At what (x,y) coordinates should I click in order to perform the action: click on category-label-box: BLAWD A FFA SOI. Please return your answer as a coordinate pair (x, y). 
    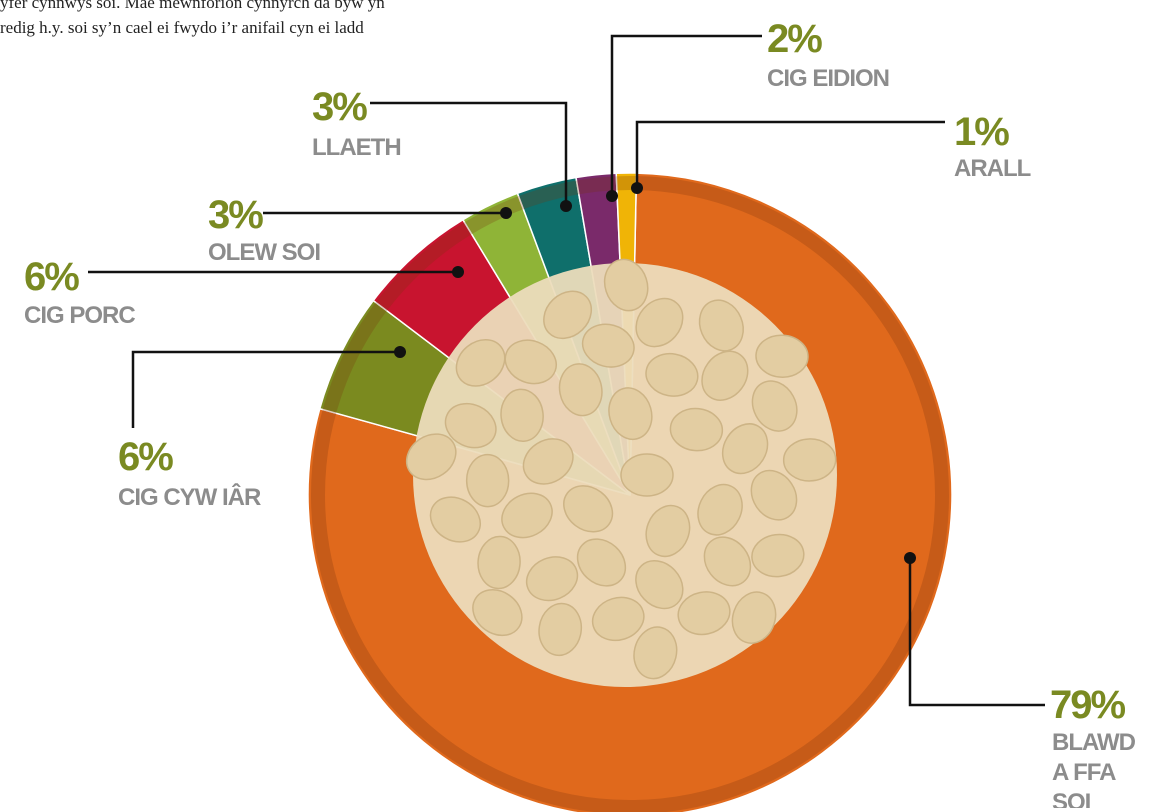
    Looking at the image, I should click on (1094, 768).